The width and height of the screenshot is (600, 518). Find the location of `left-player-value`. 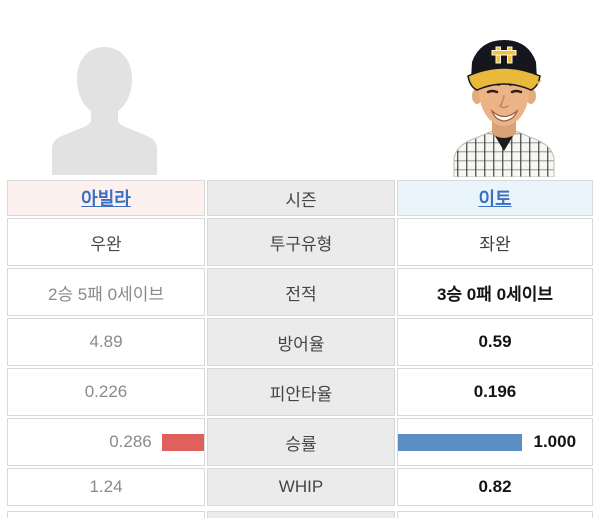

left-player-value is located at coordinates (106, 514).